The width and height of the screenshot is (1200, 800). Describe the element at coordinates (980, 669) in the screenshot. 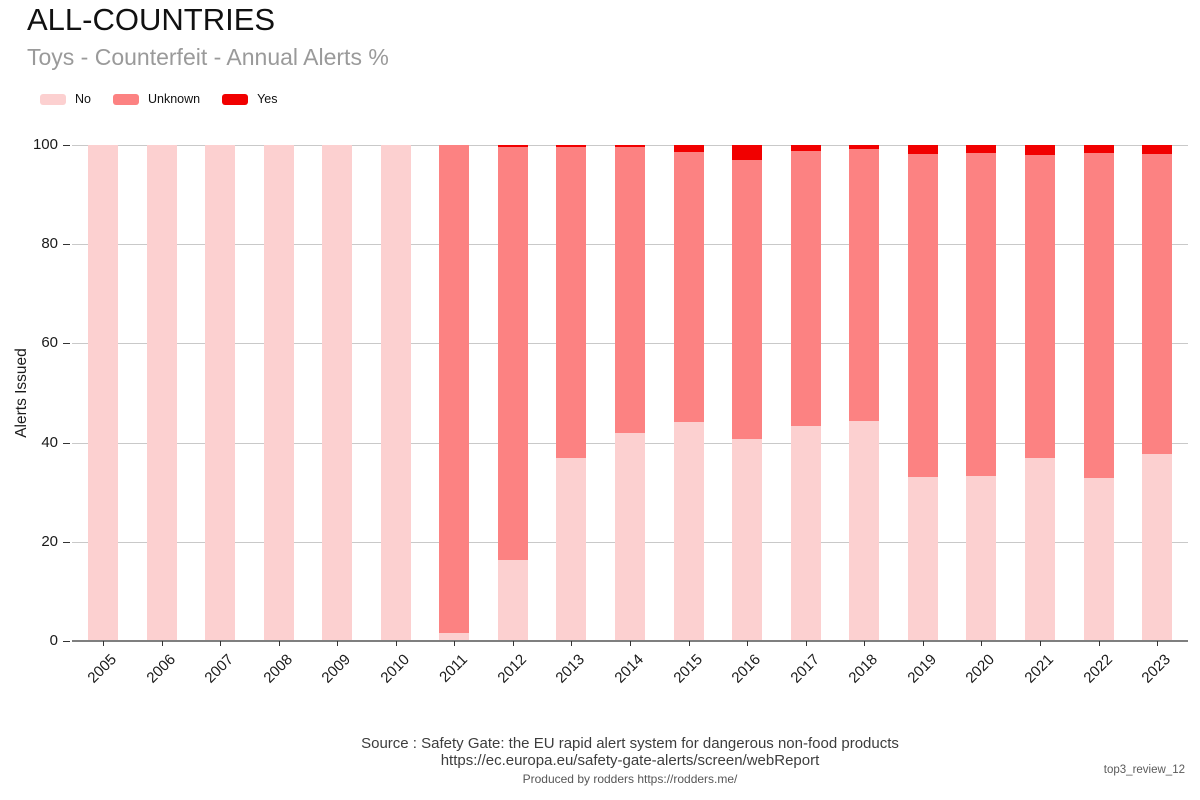

I see `x-tick-label-2020: 2020` at that location.